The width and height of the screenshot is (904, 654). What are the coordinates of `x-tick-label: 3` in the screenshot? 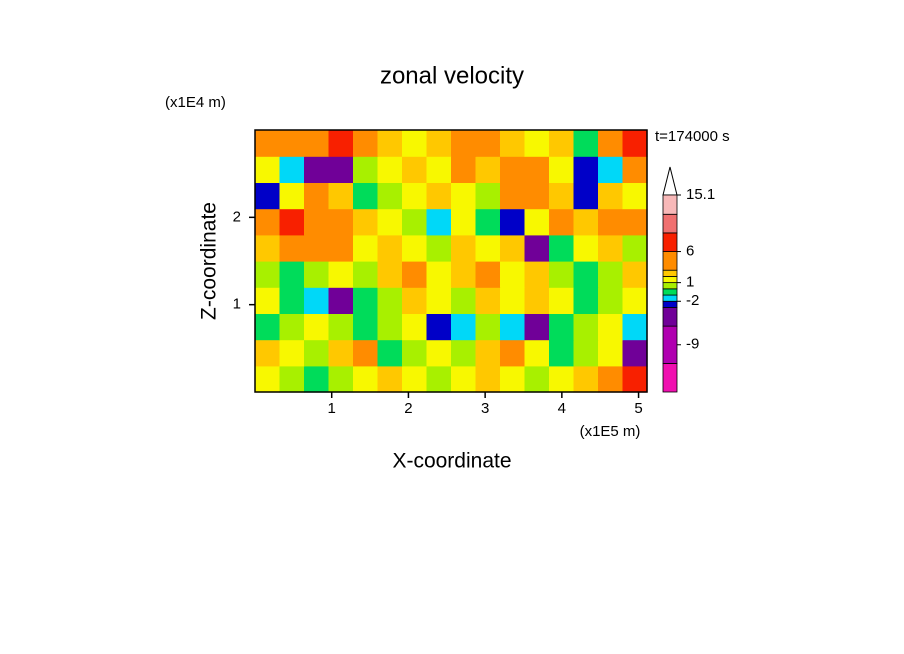 It's located at (485, 408).